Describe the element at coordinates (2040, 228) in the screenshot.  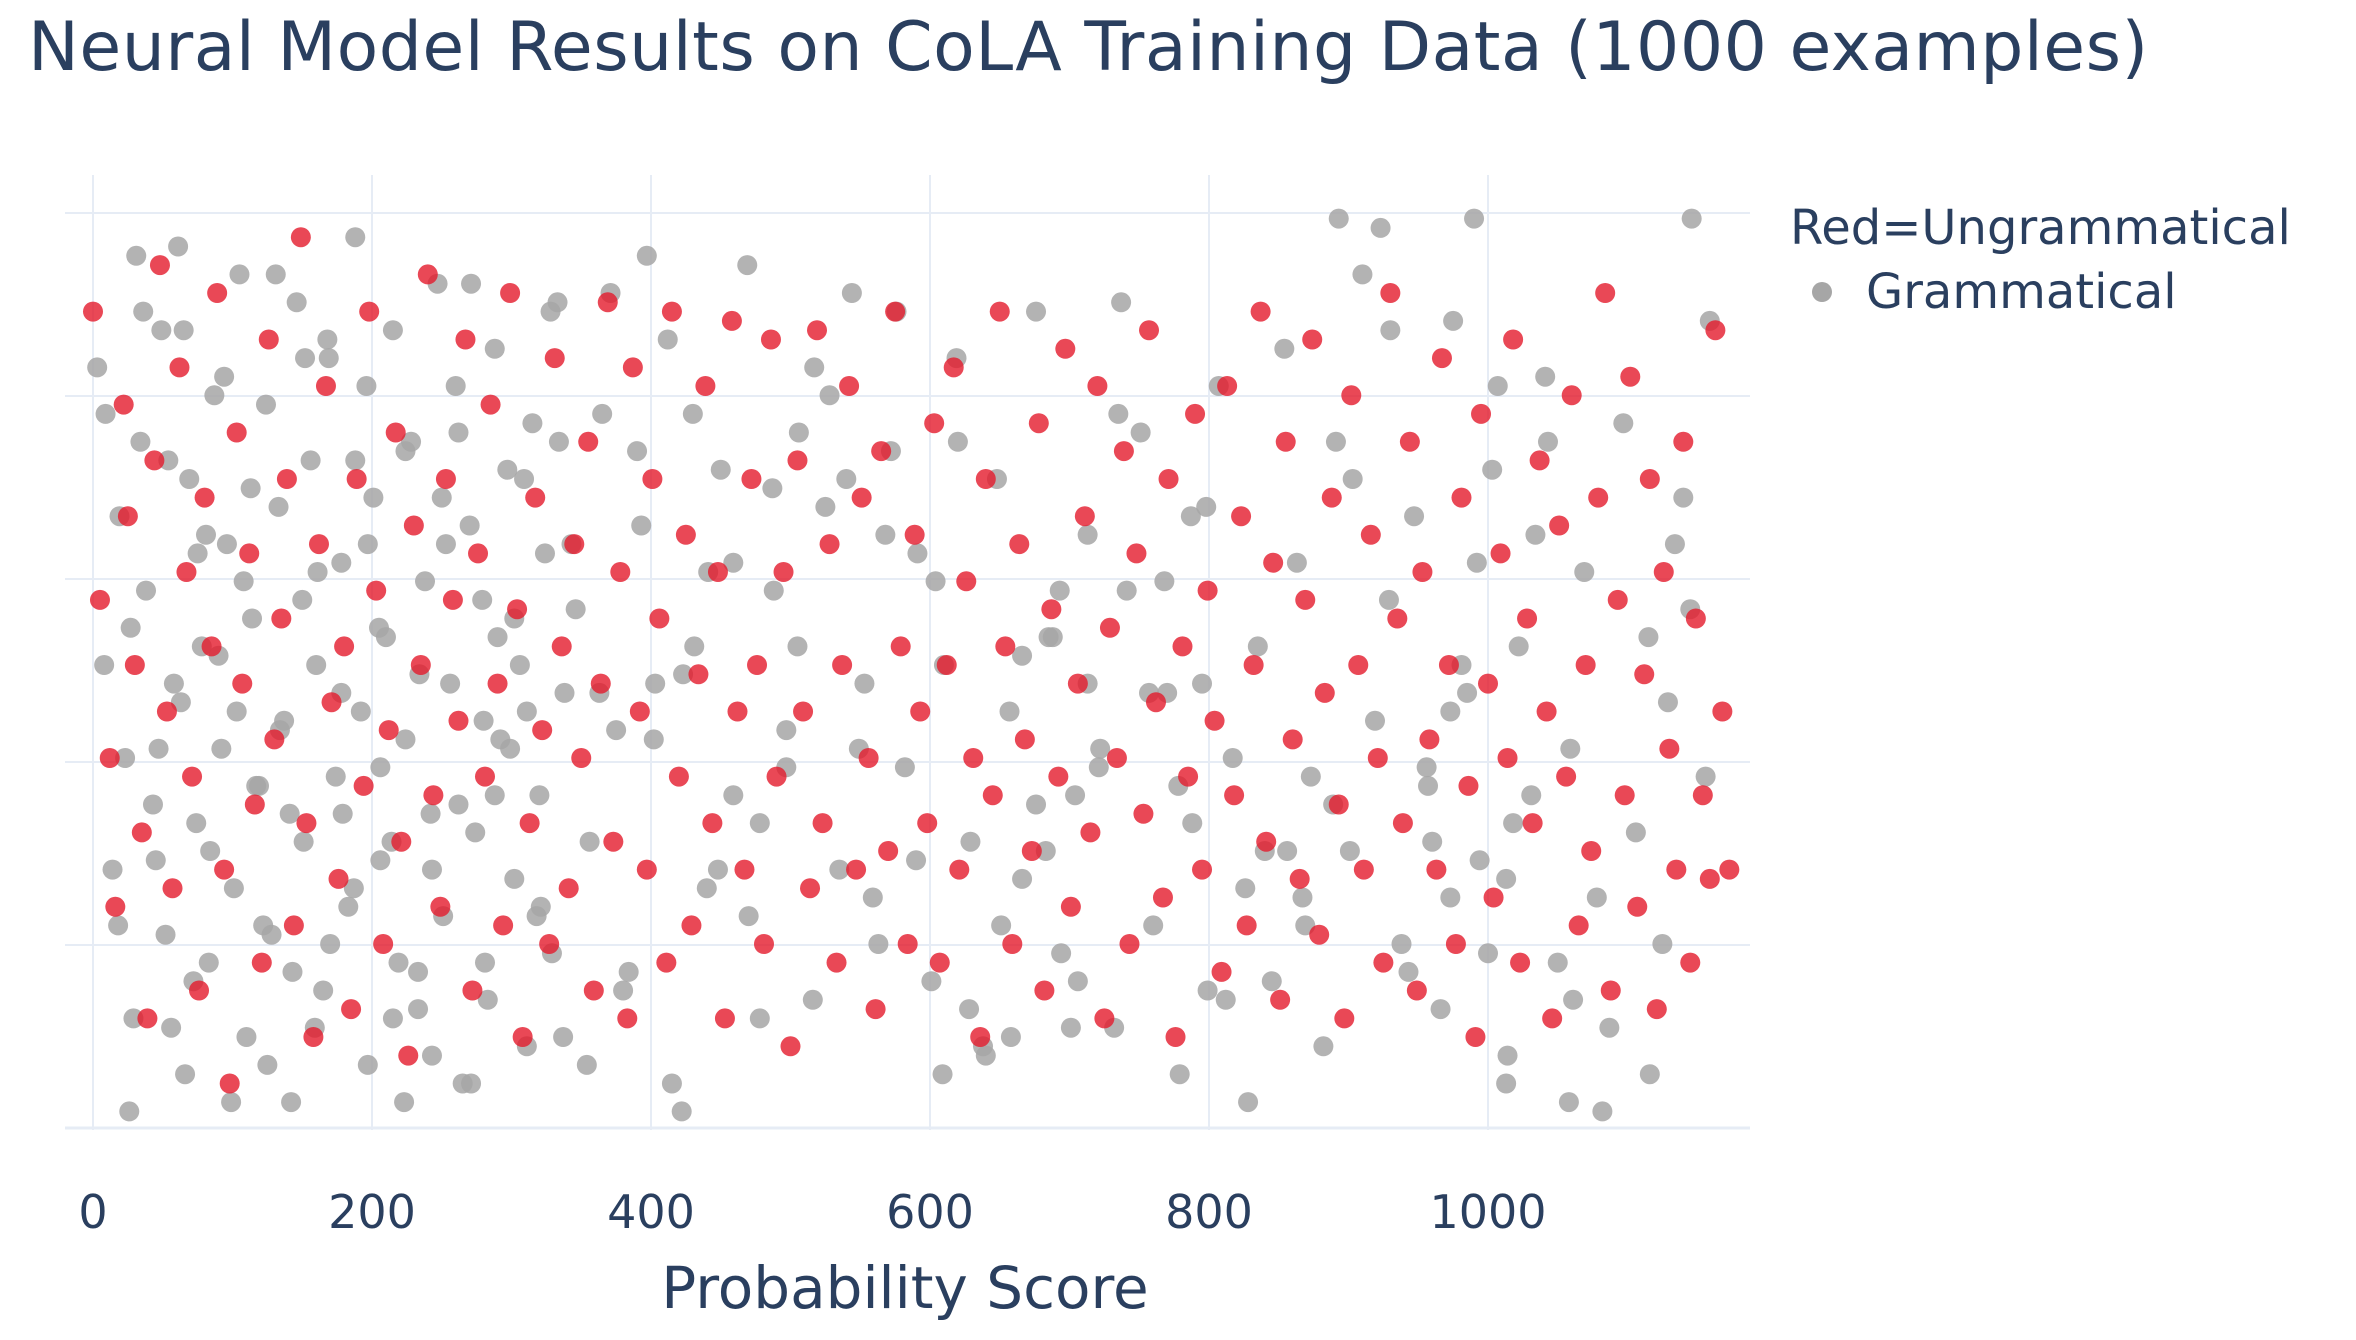
I see `legend-title: Red=Ungrammatical` at that location.